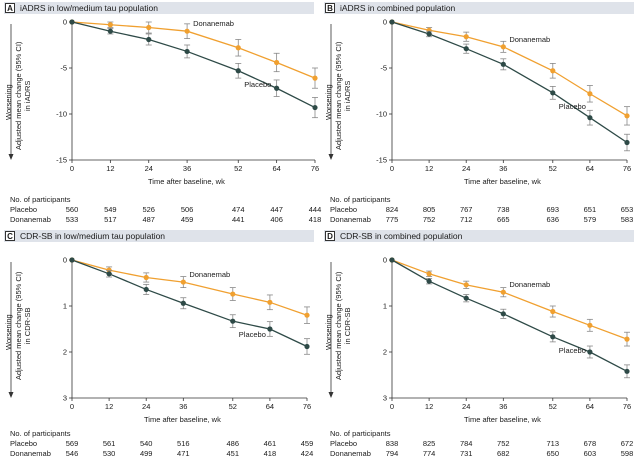 This screenshot has width=640, height=458. I want to click on participant-count: 516, so click(183, 443).